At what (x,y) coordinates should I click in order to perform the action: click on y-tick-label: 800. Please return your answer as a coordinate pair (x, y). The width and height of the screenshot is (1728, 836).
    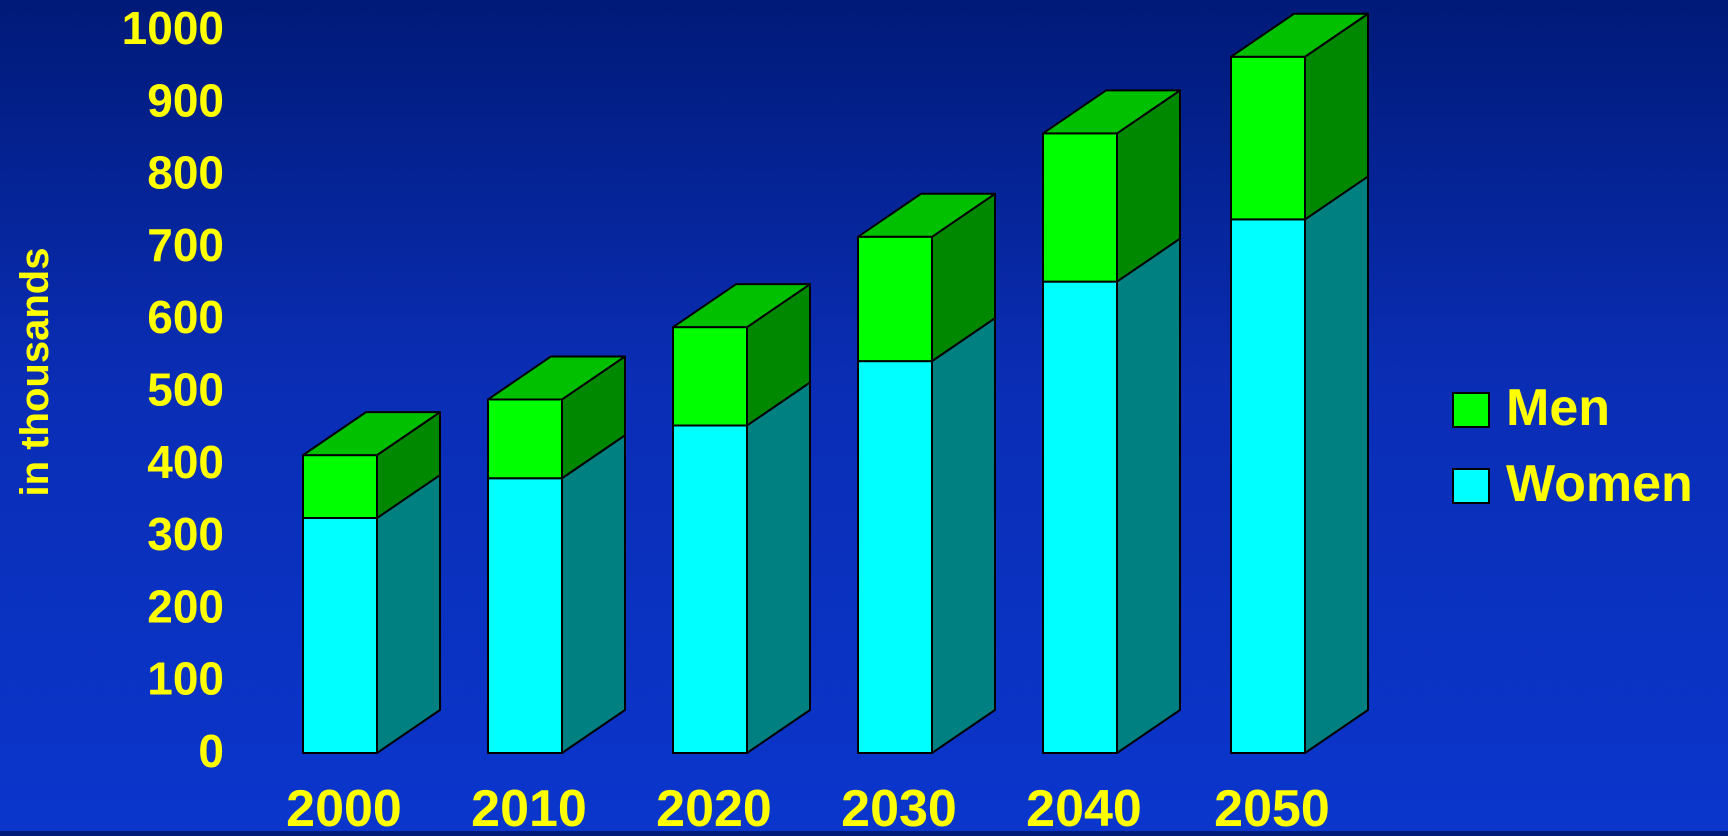
    Looking at the image, I should click on (185, 173).